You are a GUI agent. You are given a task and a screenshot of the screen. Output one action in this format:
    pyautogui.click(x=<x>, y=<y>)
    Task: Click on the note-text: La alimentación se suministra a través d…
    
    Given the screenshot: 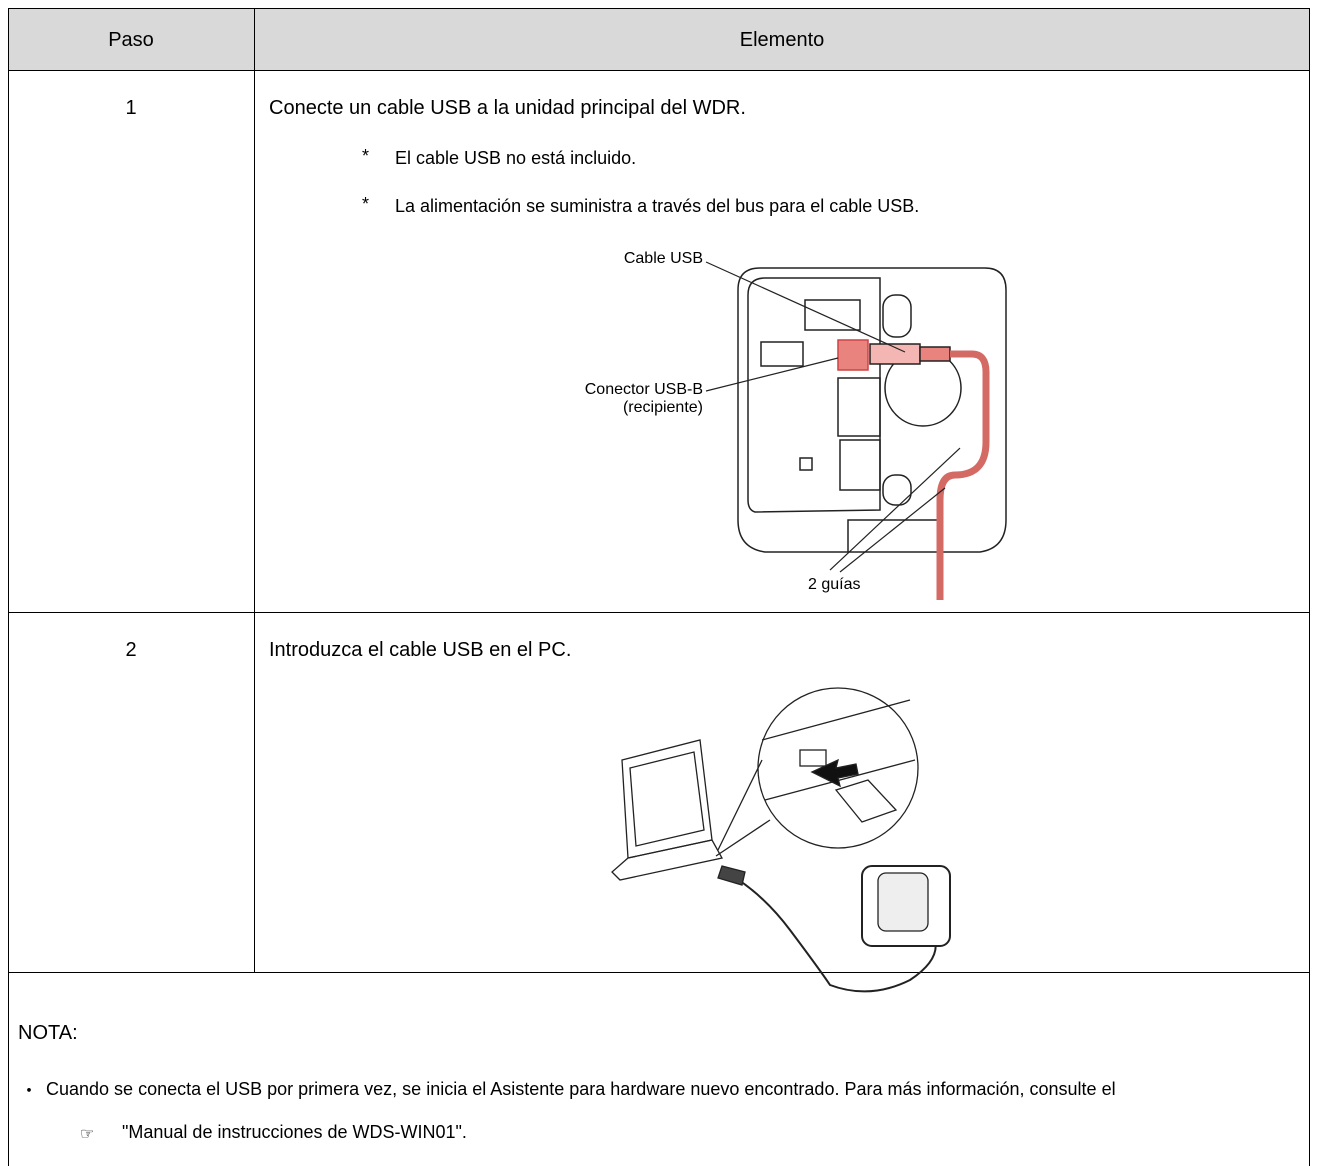 What is the action you would take?
    pyautogui.click(x=657, y=206)
    